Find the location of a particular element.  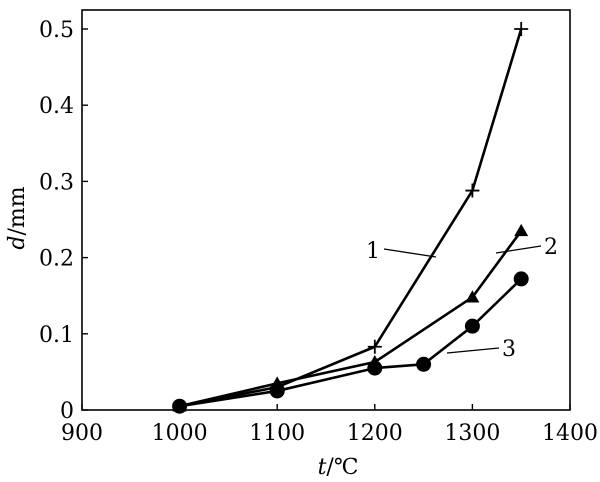

y-tick-label: 0.1 is located at coordinates (56, 335).